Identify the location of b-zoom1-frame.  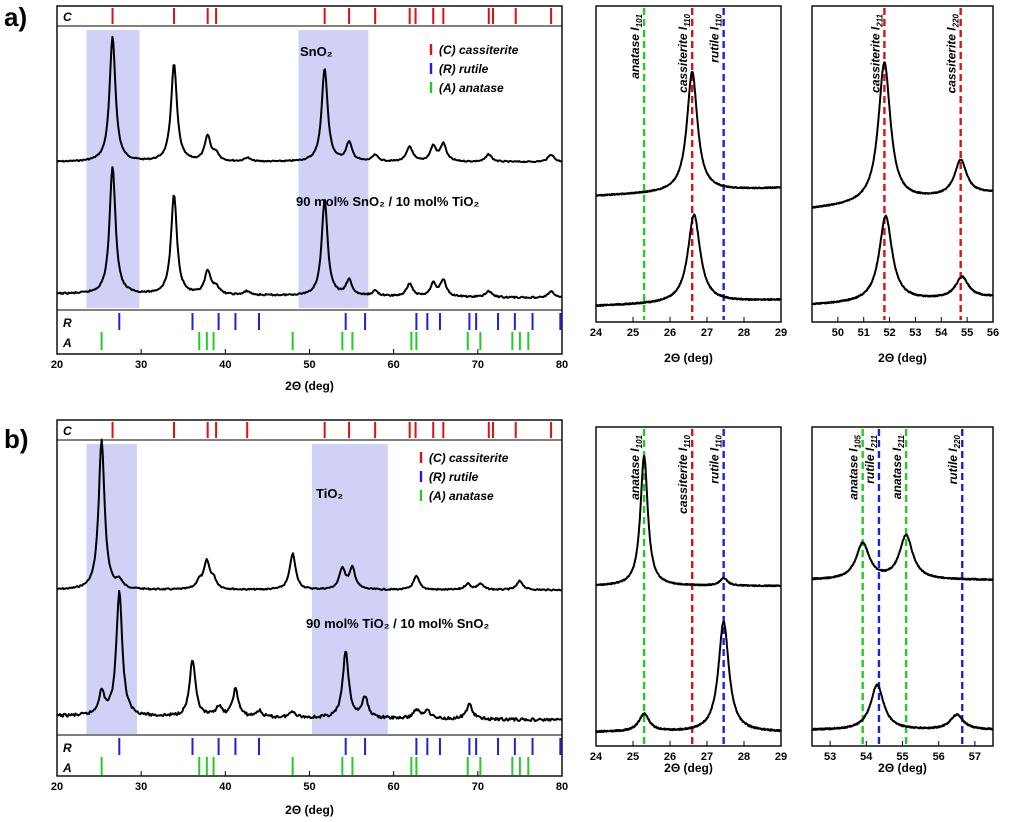
(688, 586).